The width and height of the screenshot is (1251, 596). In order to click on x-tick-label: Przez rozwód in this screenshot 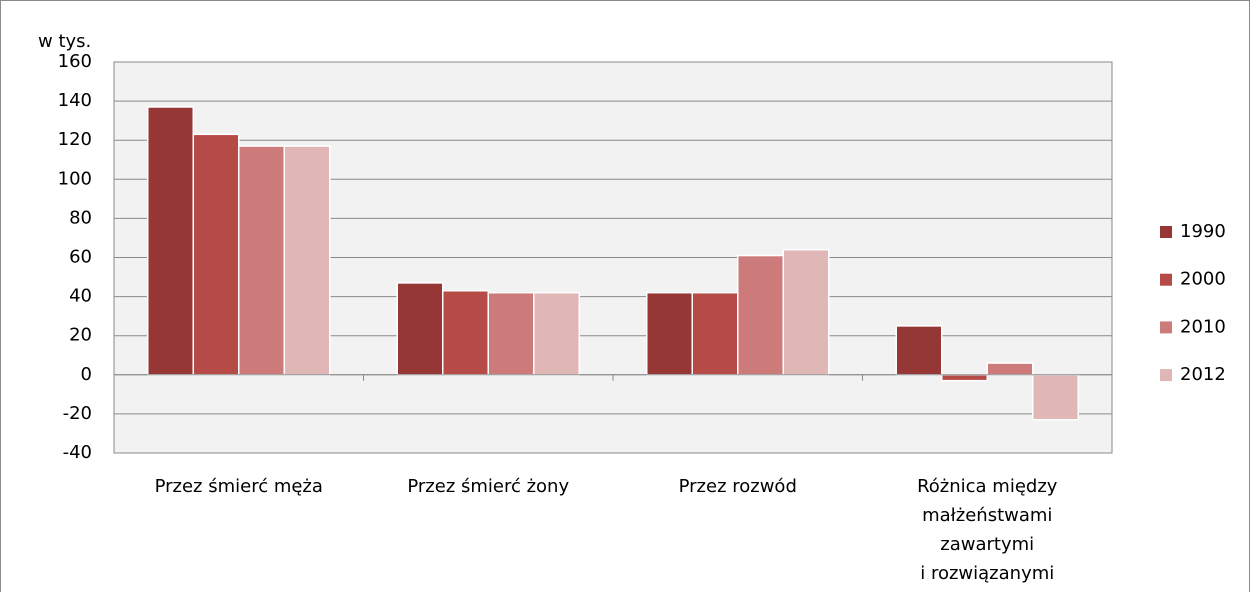, I will do `click(738, 486)`.